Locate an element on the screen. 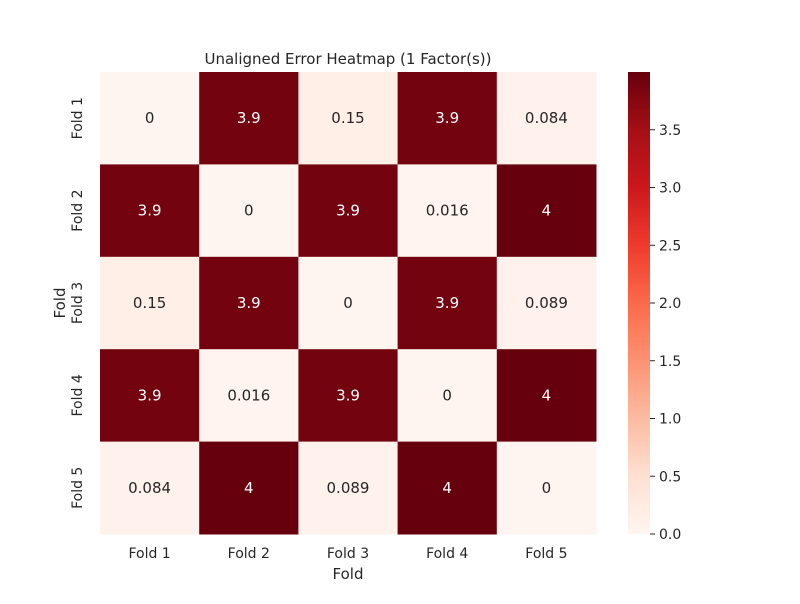  colorbar-tick-label: 1.0 is located at coordinates (670, 420).